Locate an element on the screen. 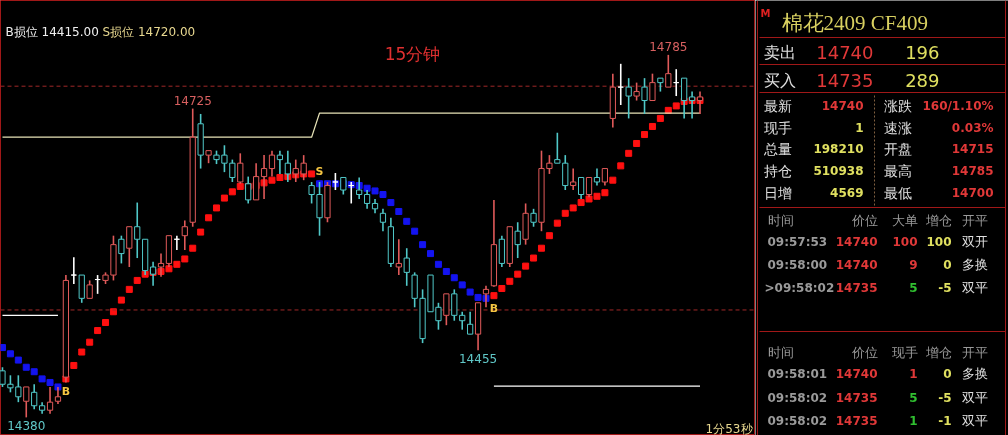  text: 持仓 is located at coordinates (777, 170).